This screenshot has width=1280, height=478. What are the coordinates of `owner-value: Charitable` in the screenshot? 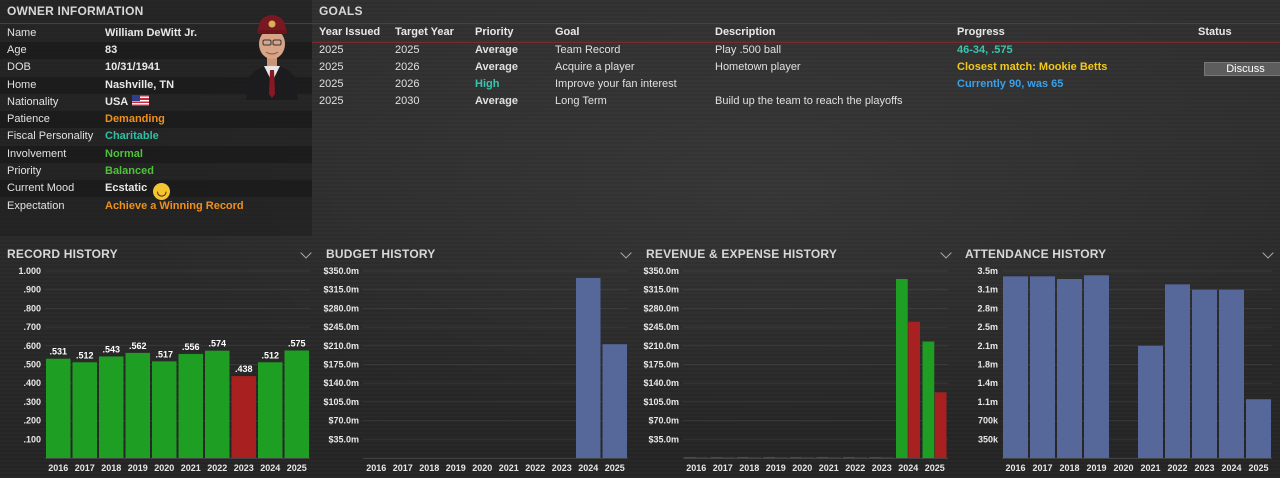 It's located at (132, 136).